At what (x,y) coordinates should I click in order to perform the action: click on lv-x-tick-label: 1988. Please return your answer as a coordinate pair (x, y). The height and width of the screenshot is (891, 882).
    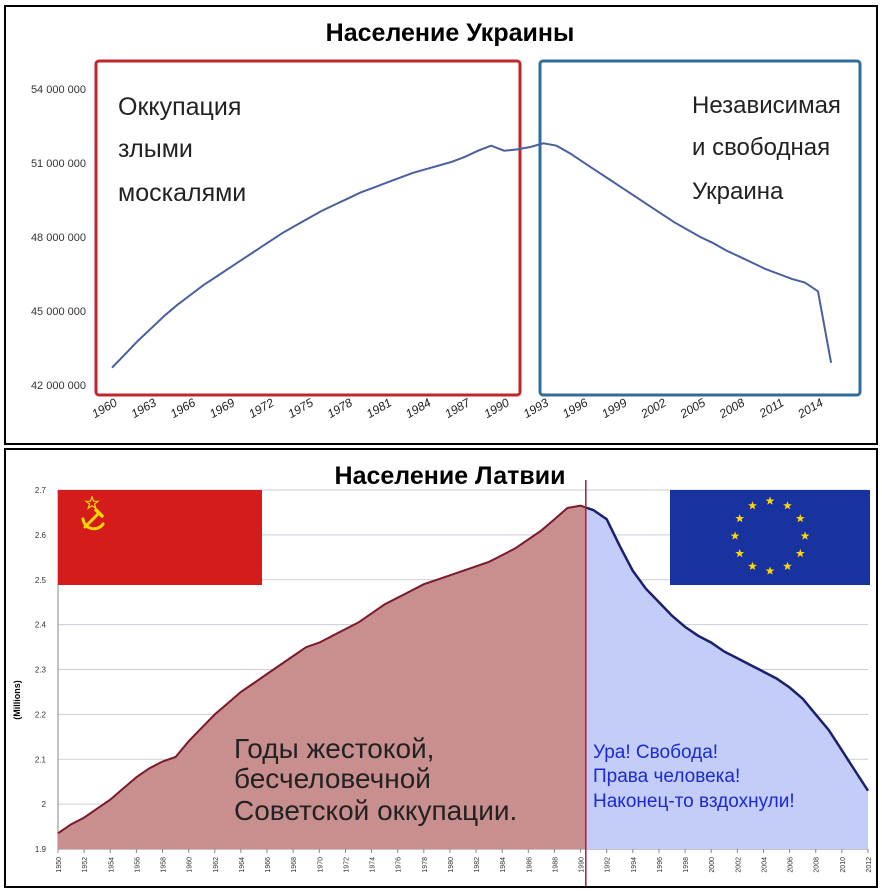
    Looking at the image, I should click on (555, 865).